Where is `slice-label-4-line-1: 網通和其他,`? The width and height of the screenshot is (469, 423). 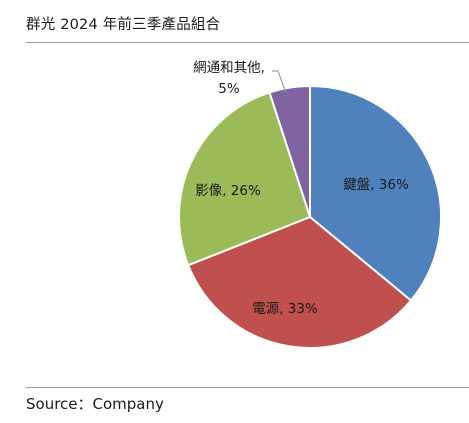
slice-label-4-line-1: 網通和其他, is located at coordinates (229, 68).